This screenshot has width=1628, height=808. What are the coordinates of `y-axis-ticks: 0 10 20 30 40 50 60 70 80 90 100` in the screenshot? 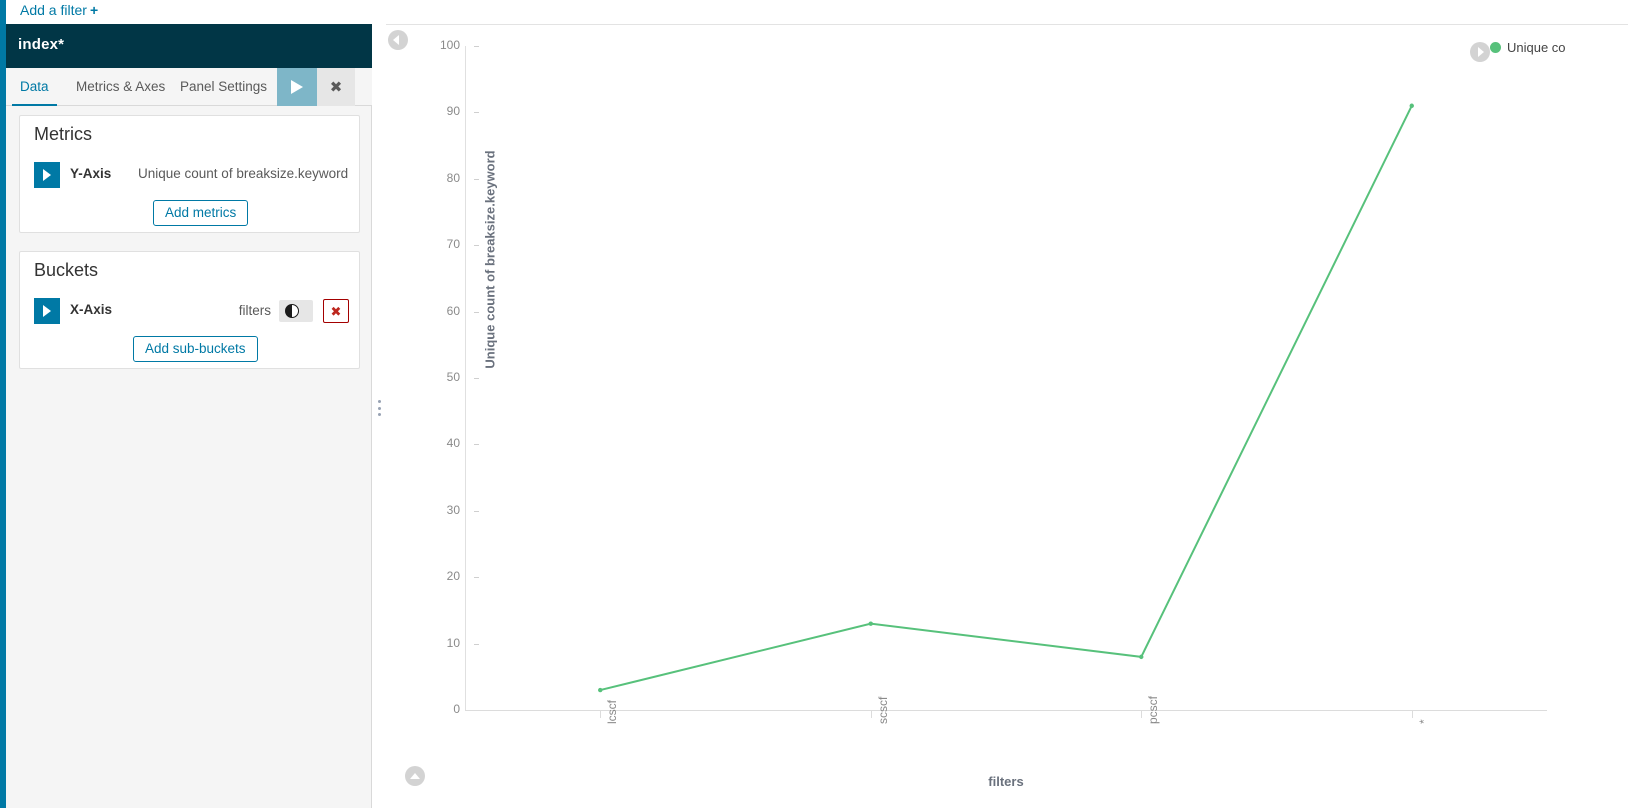 It's located at (439, 416).